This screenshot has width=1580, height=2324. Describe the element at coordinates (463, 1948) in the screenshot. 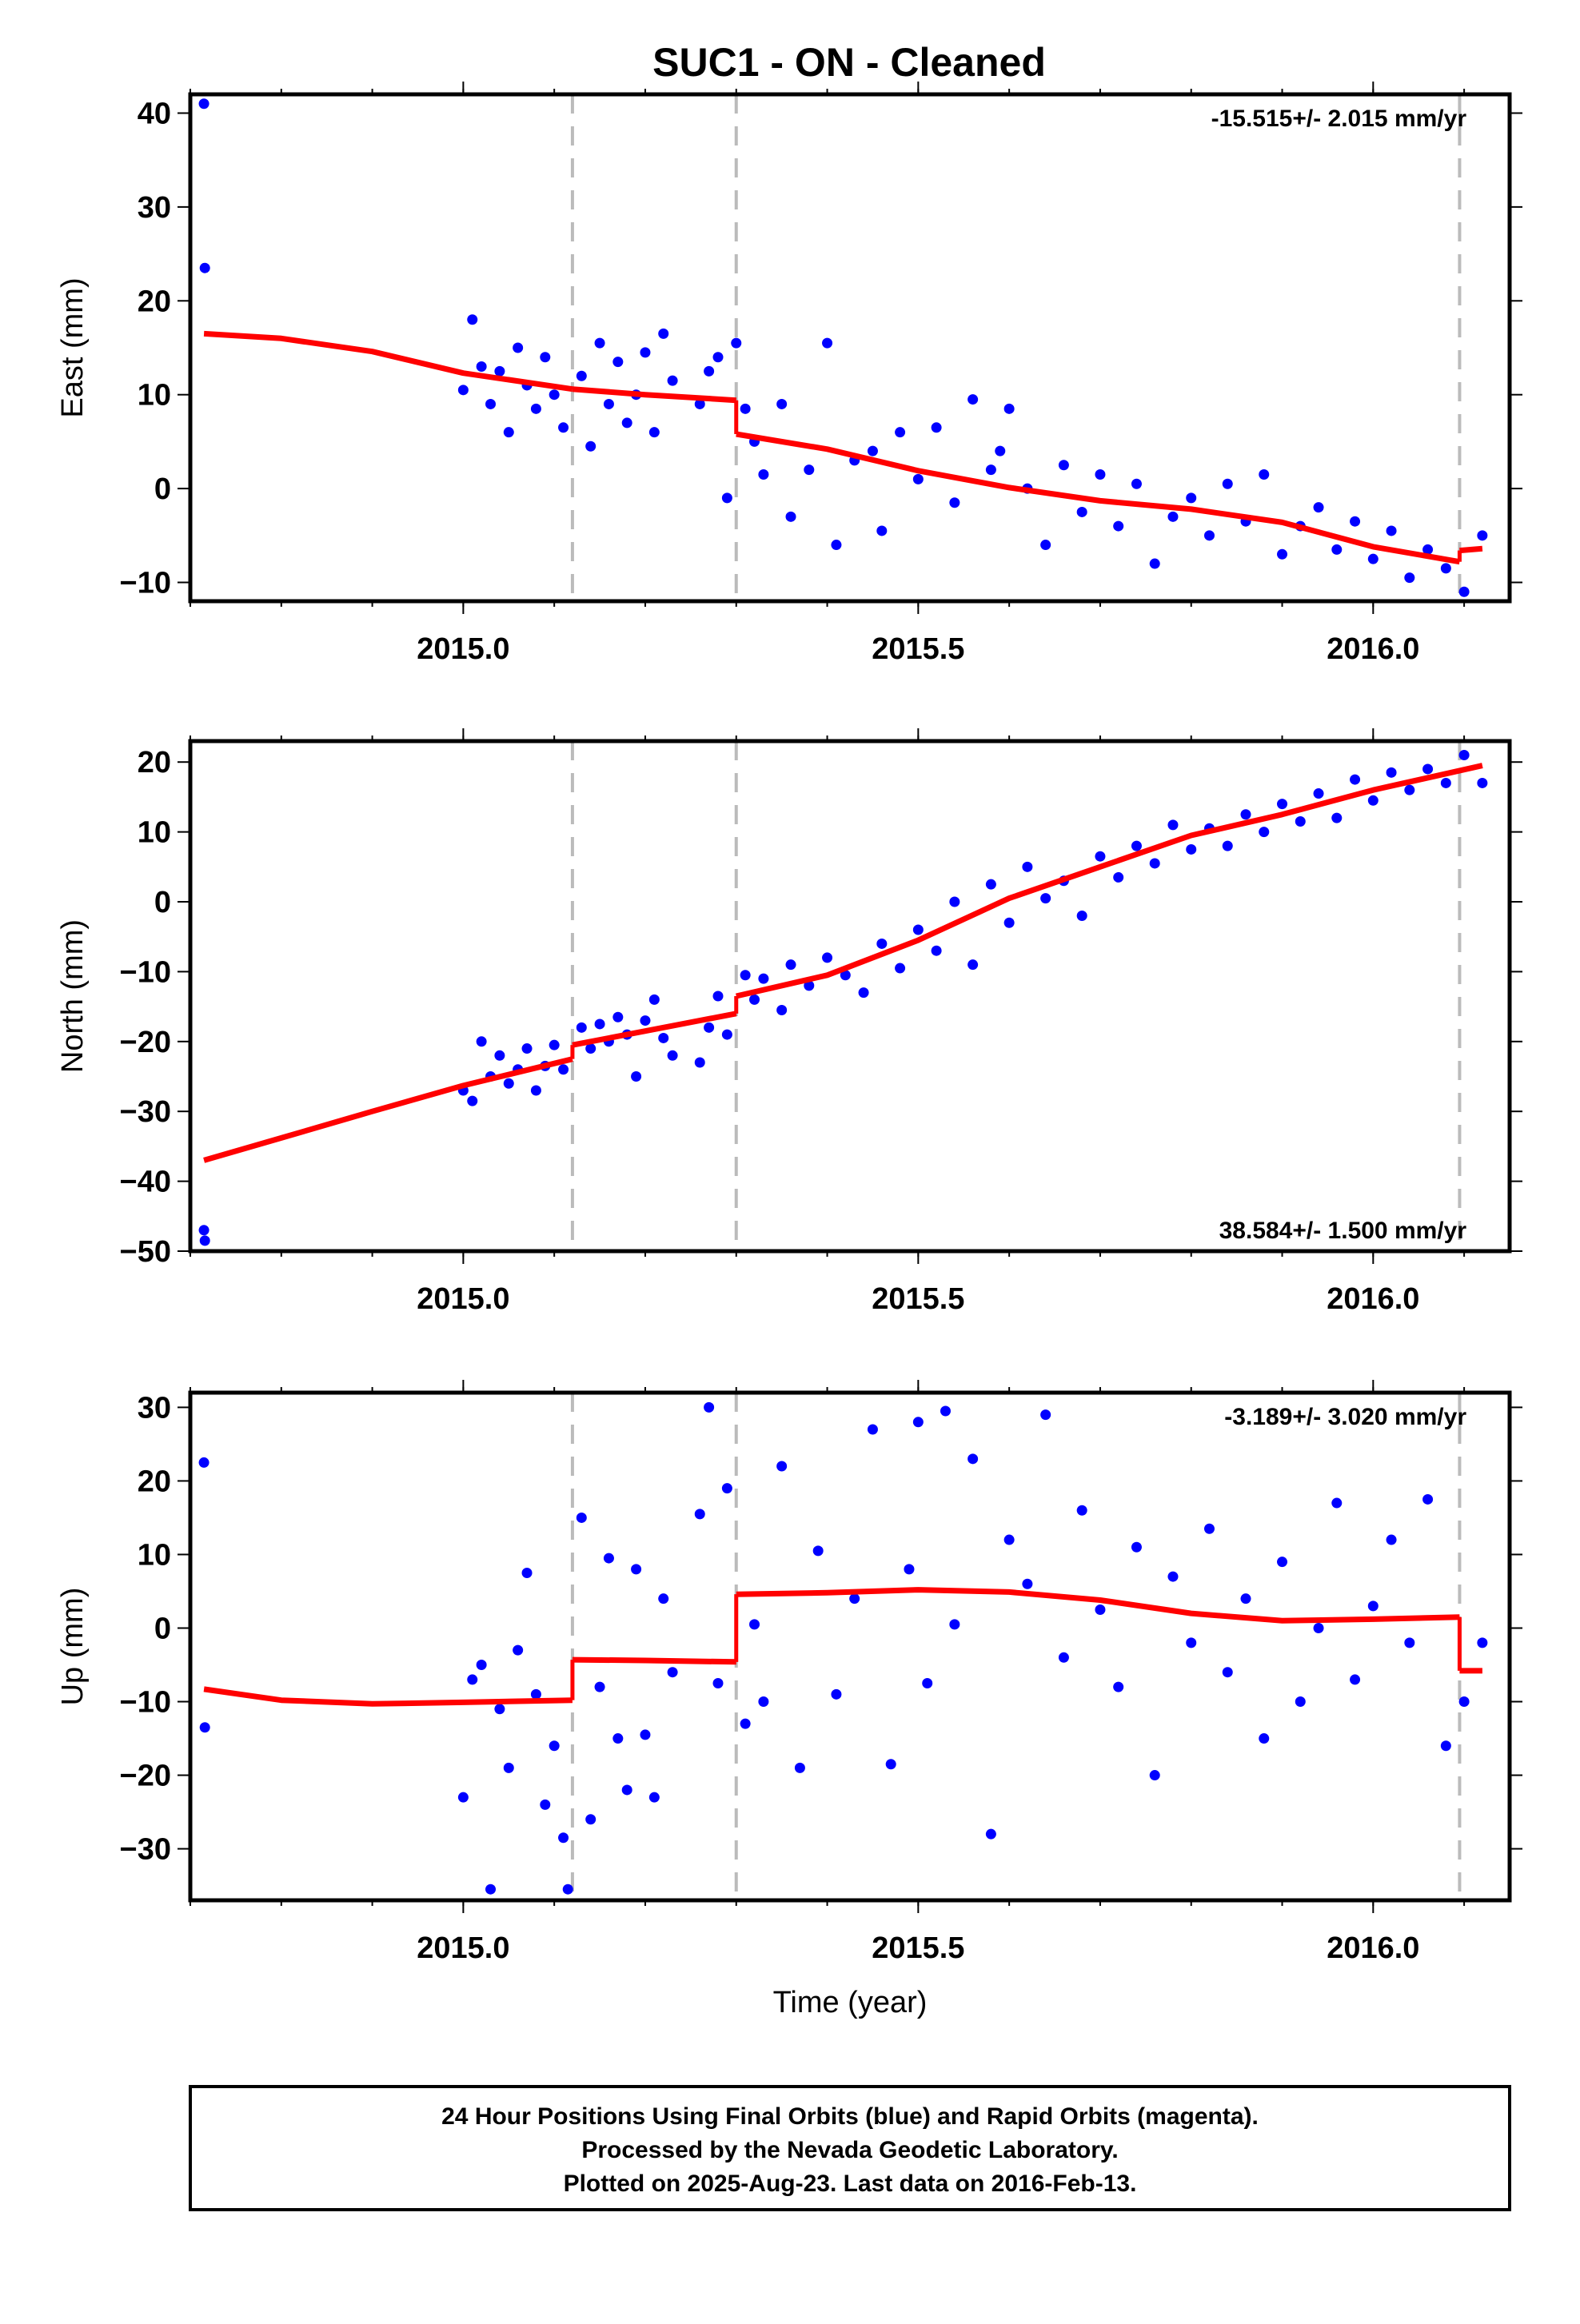

I see `up-xtick-label: 2015.0` at that location.